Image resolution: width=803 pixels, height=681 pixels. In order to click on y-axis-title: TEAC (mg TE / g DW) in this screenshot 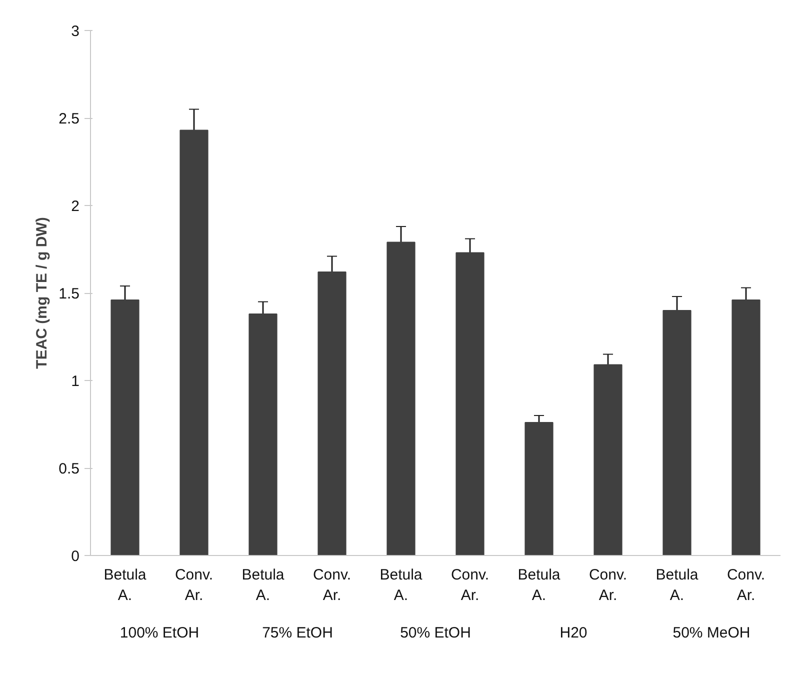, I will do `click(42, 293)`.